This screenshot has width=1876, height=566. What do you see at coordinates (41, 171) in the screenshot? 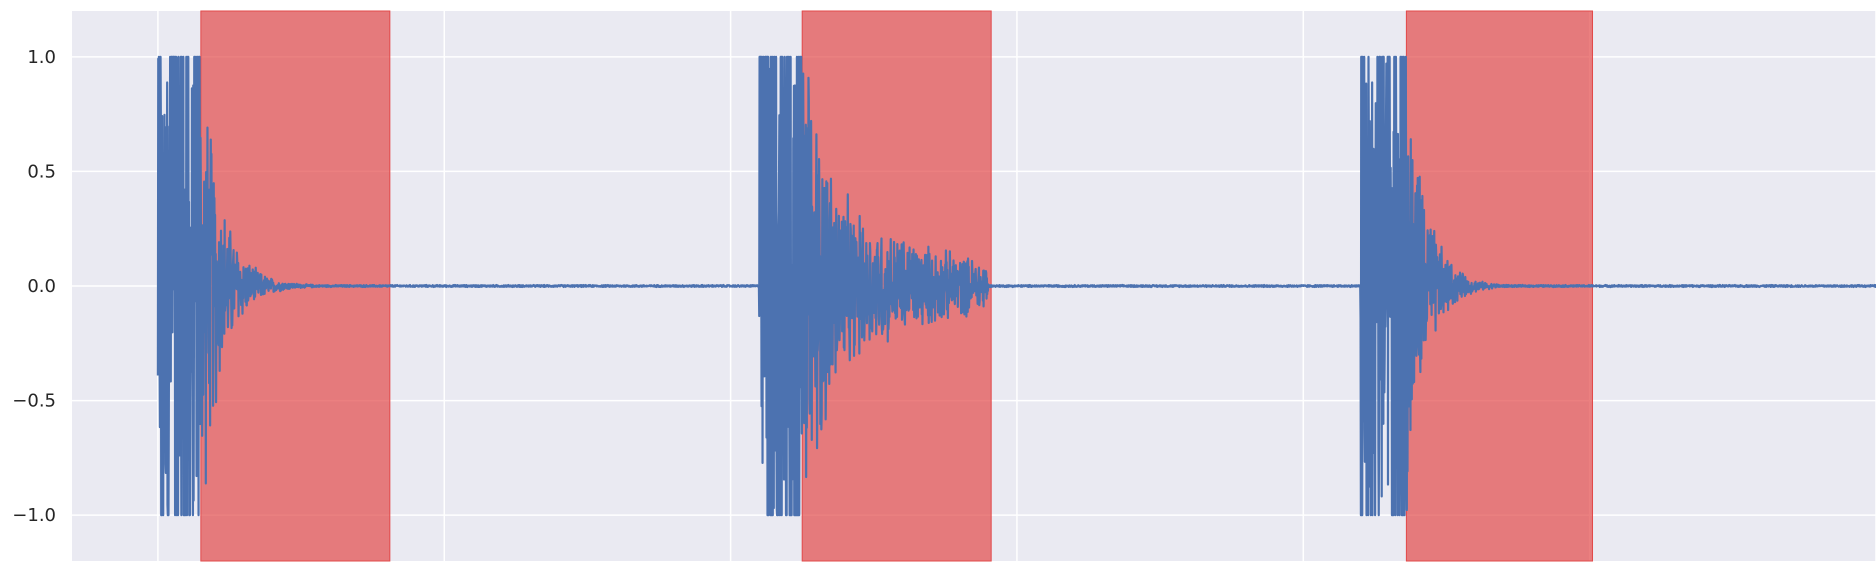
I see `y-tick-label: 0.5` at bounding box center [41, 171].